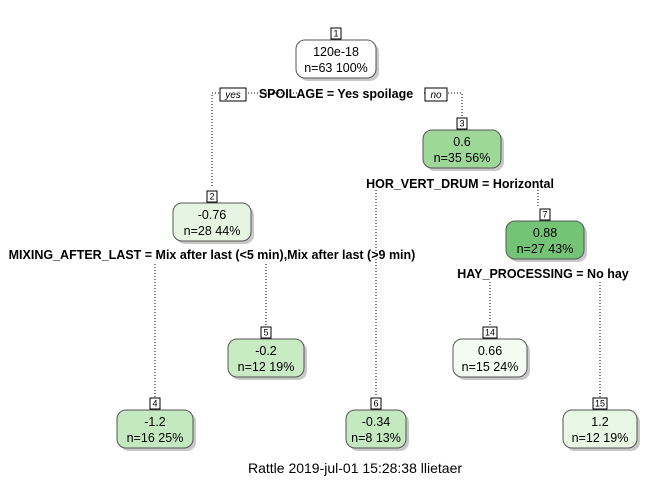  I want to click on tree-node-1: 1 120e-18 n=63 100%, so click(337, 54).